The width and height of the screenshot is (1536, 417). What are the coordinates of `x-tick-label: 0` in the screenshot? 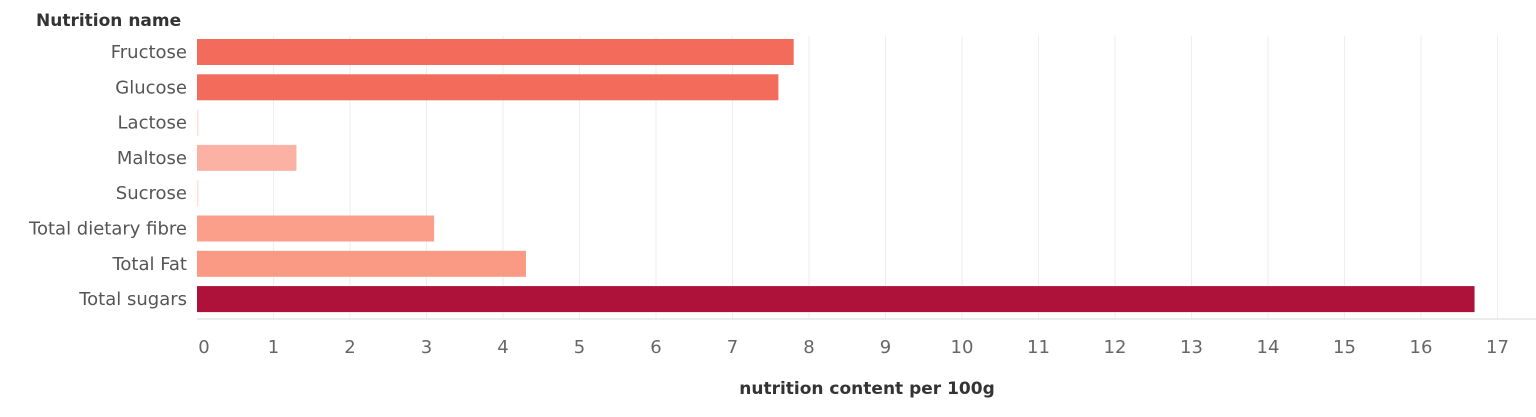 It's located at (203, 347).